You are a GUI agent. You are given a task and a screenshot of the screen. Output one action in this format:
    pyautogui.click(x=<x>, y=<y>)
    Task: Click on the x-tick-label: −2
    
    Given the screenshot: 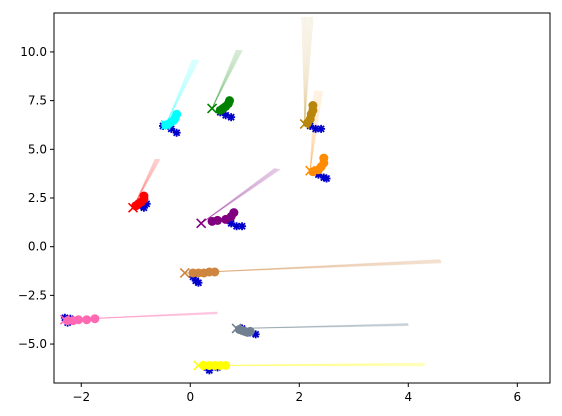 What is the action you would take?
    pyautogui.click(x=81, y=397)
    